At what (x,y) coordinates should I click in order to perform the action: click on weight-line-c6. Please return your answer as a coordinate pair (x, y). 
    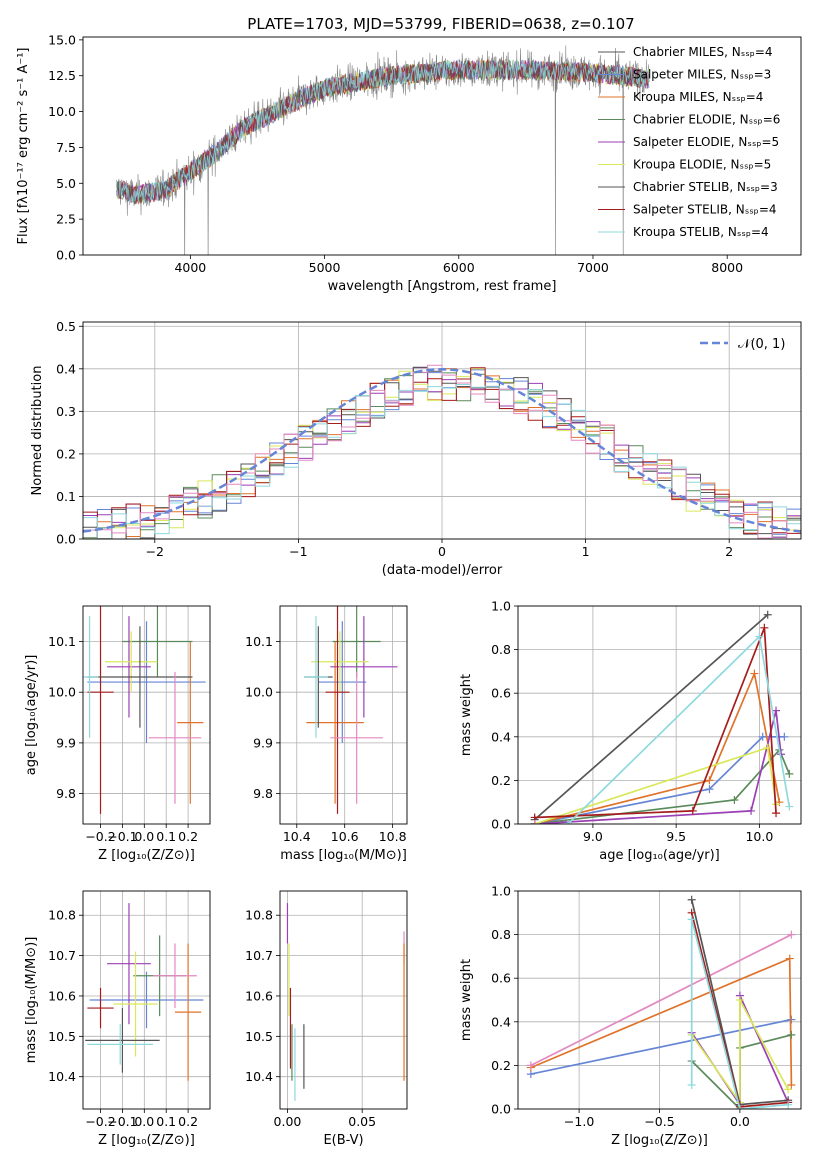
    Looking at the image, I should click on (655, 723).